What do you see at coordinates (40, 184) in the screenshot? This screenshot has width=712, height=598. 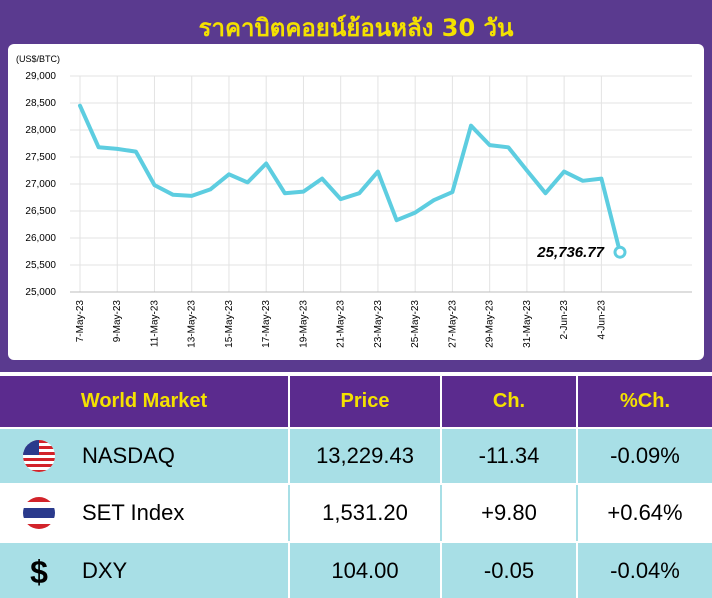 I see `y-tick-label: 27,000` at bounding box center [40, 184].